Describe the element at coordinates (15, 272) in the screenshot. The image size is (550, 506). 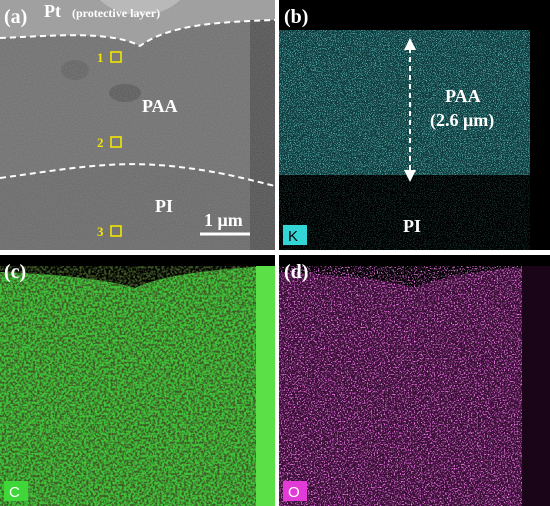
I see `panel-label: (c)` at that location.